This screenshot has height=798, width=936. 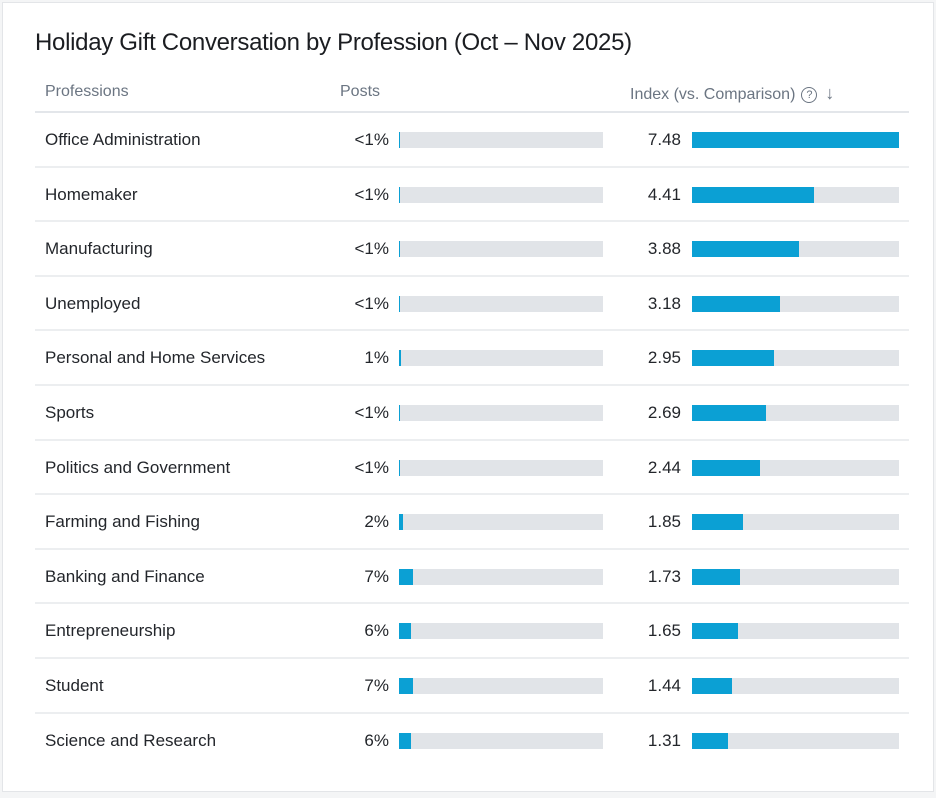 What do you see at coordinates (360, 91) in the screenshot?
I see `header-posts: Posts` at bounding box center [360, 91].